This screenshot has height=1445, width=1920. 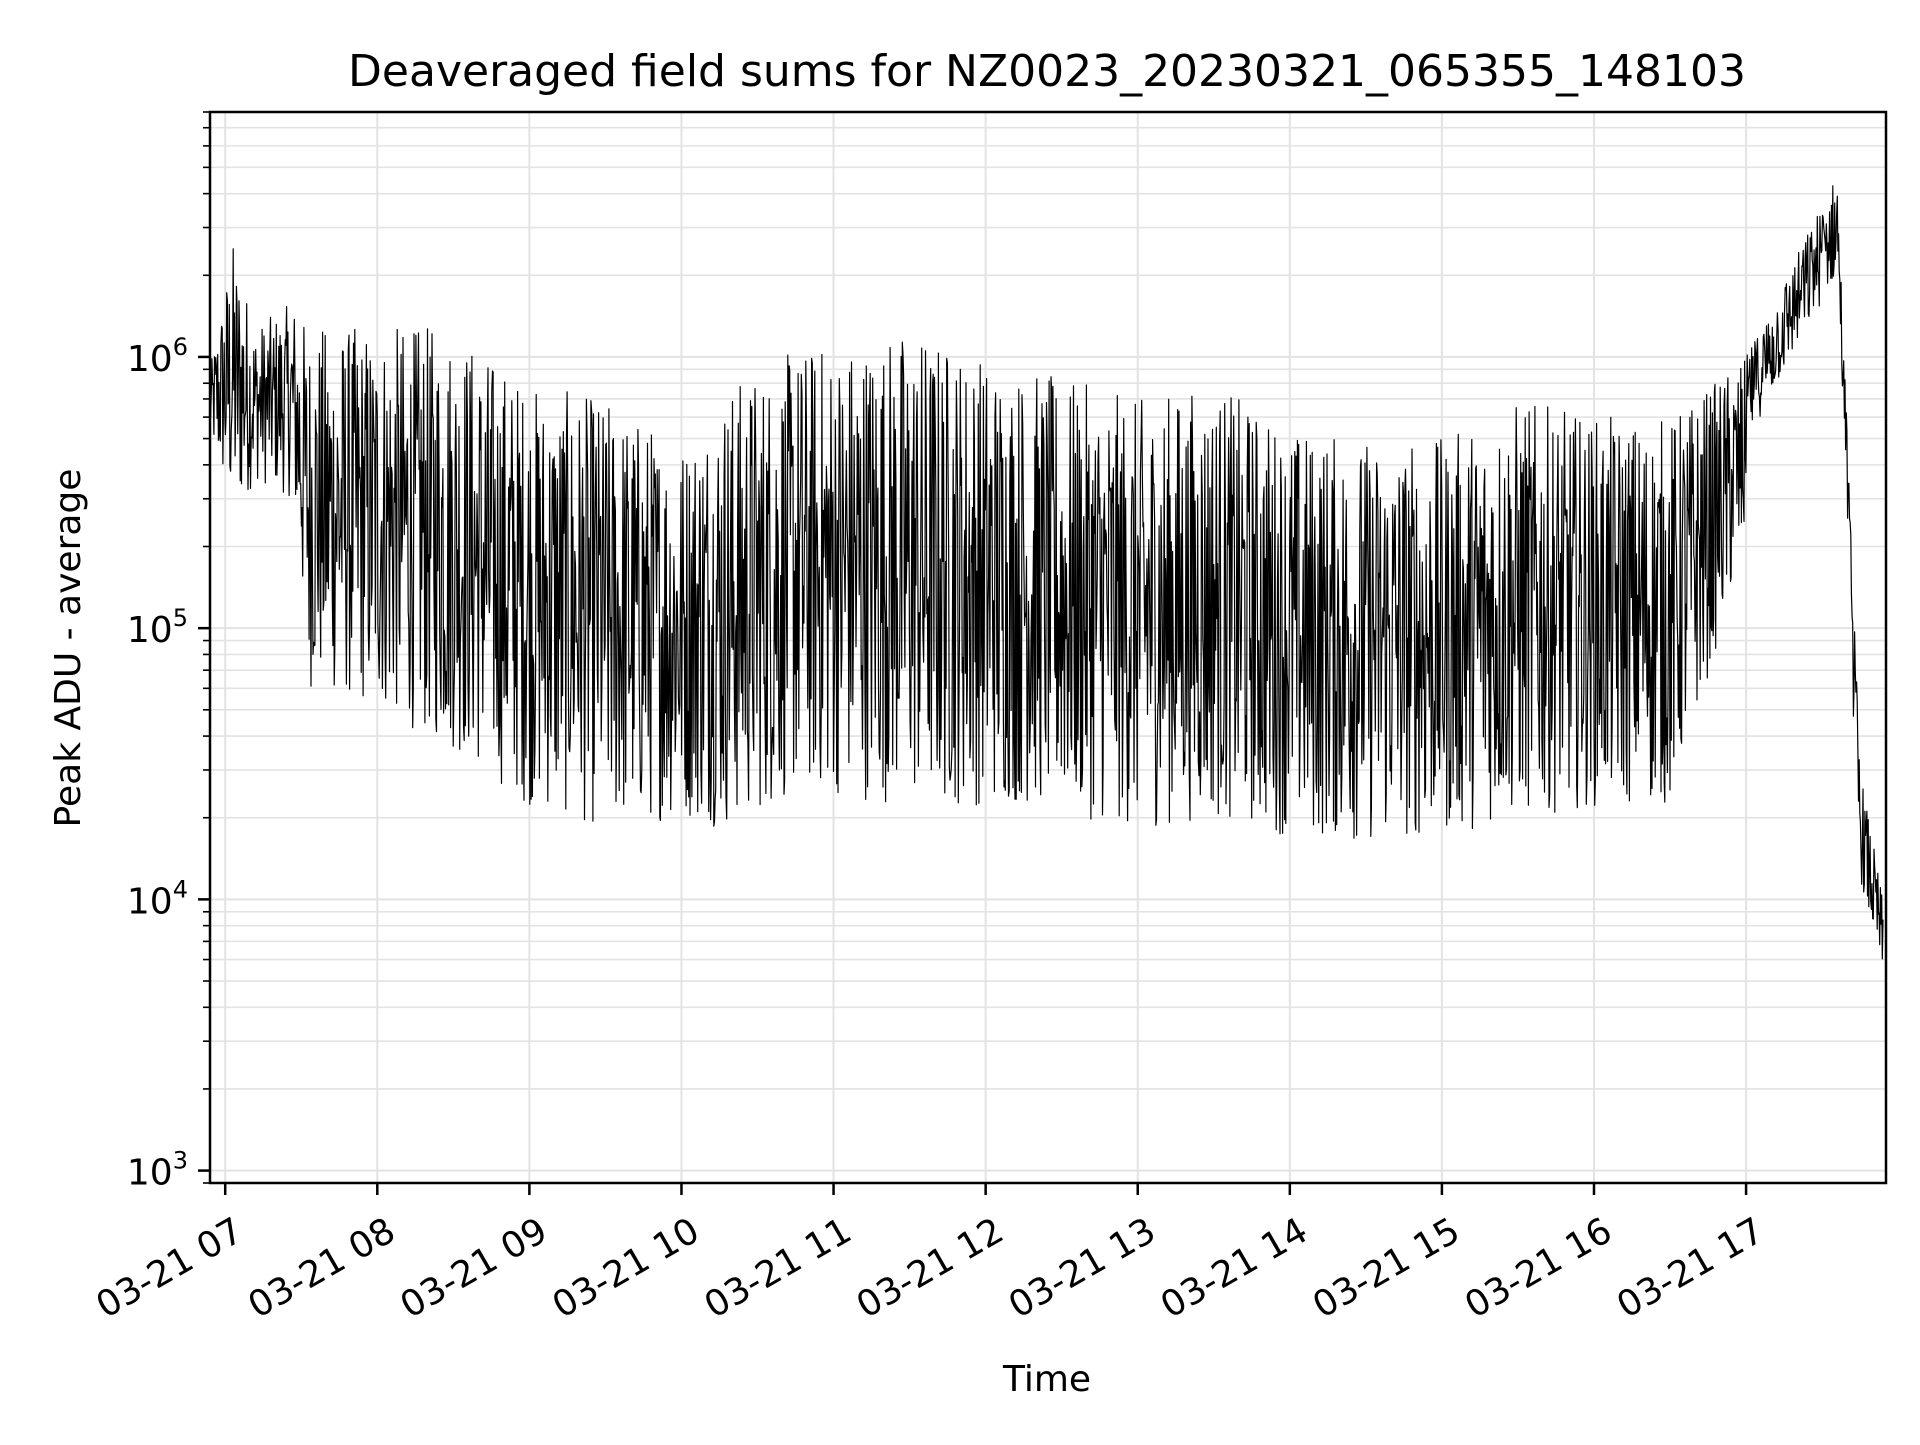 What do you see at coordinates (1046, 1379) in the screenshot?
I see `x-axis-label: Time` at bounding box center [1046, 1379].